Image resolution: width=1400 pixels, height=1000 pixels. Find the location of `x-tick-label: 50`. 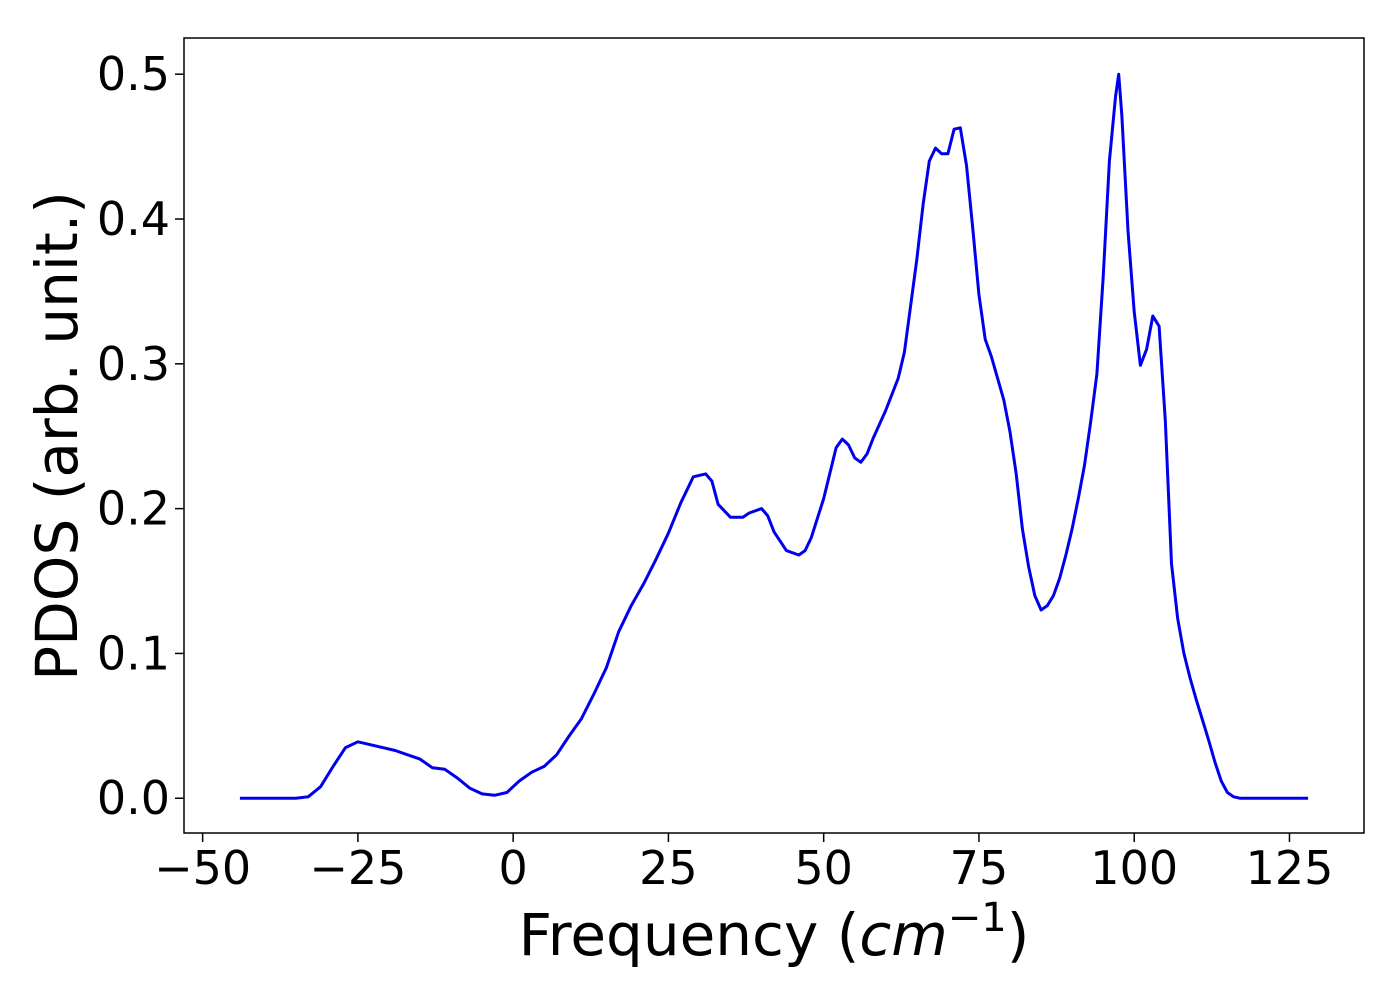

x-tick-label: 50 is located at coordinates (823, 868).